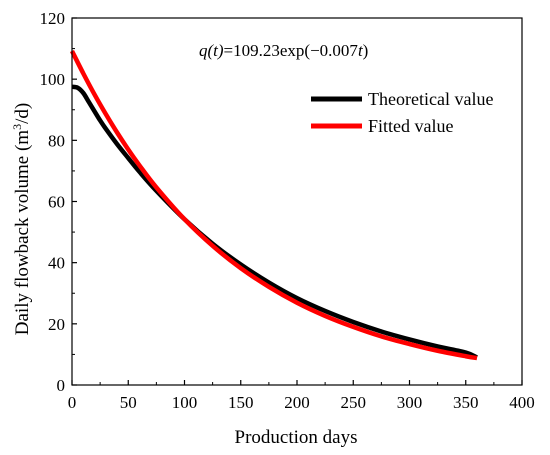 This screenshot has width=550, height=455. I want to click on equation-formula: =109.23exp(−0.007, so click(291, 50).